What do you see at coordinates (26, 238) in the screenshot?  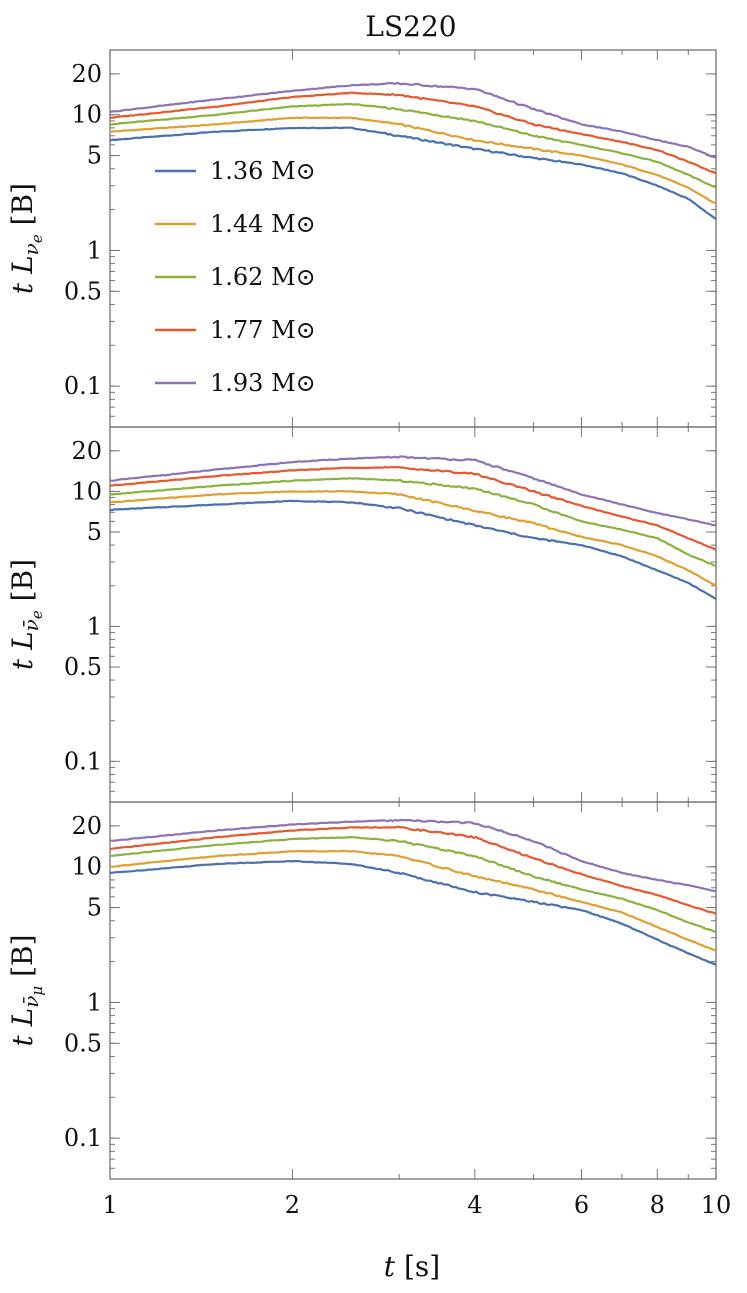 I see `y-axis-label: t Lνe [B]` at bounding box center [26, 238].